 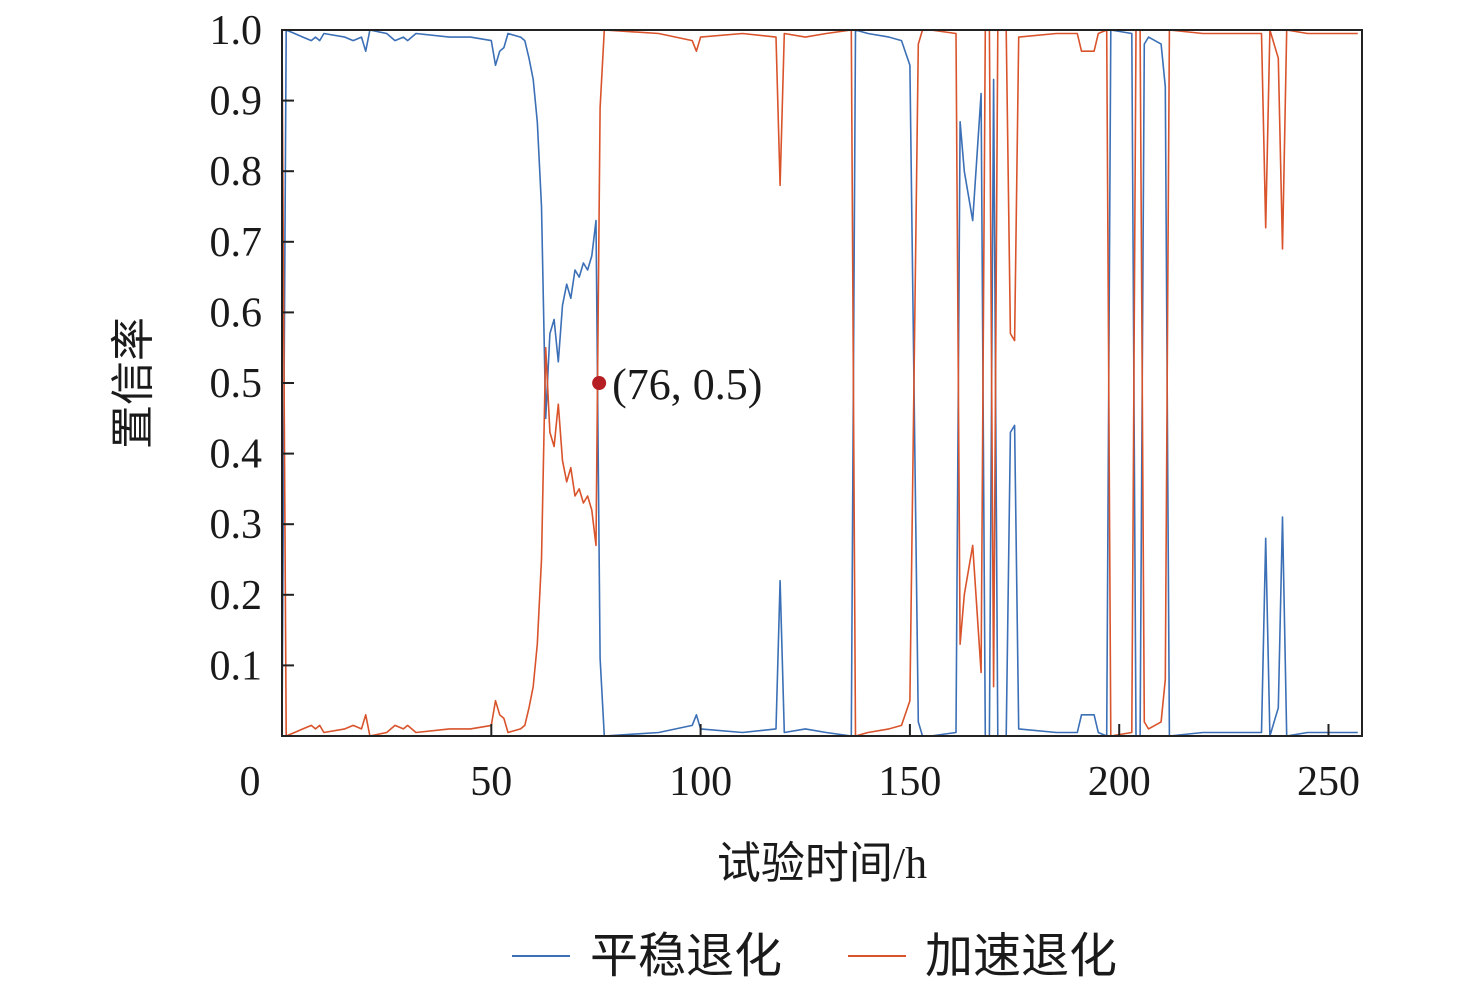 What do you see at coordinates (822, 863) in the screenshot?
I see `x-axis-label: 试验时间/h` at bounding box center [822, 863].